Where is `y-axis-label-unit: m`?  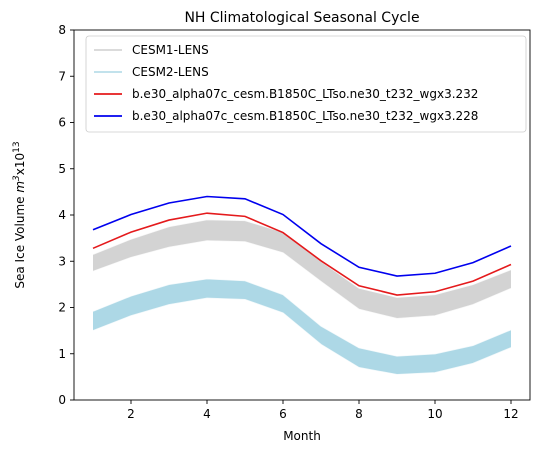
y-axis-label-unit: m is located at coordinates (20, 187).